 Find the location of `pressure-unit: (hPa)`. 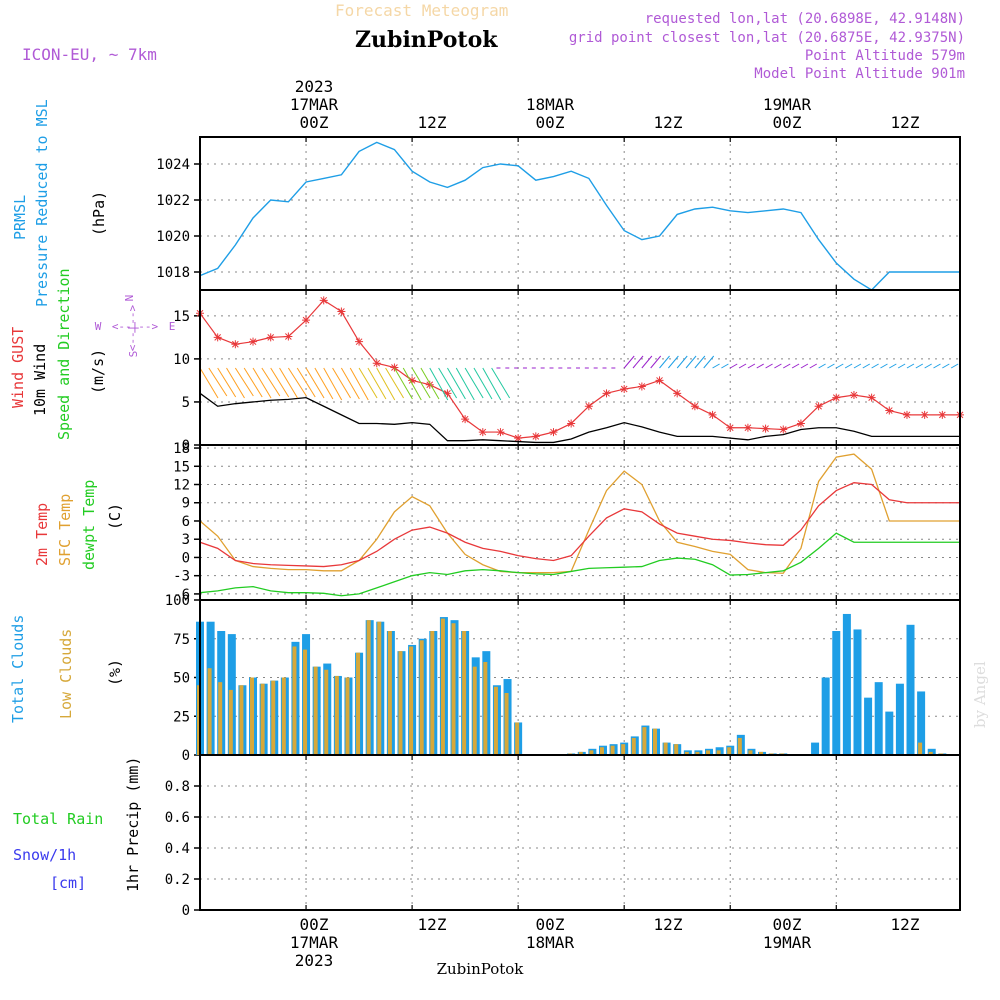

pressure-unit: (hPa) is located at coordinates (99, 213).